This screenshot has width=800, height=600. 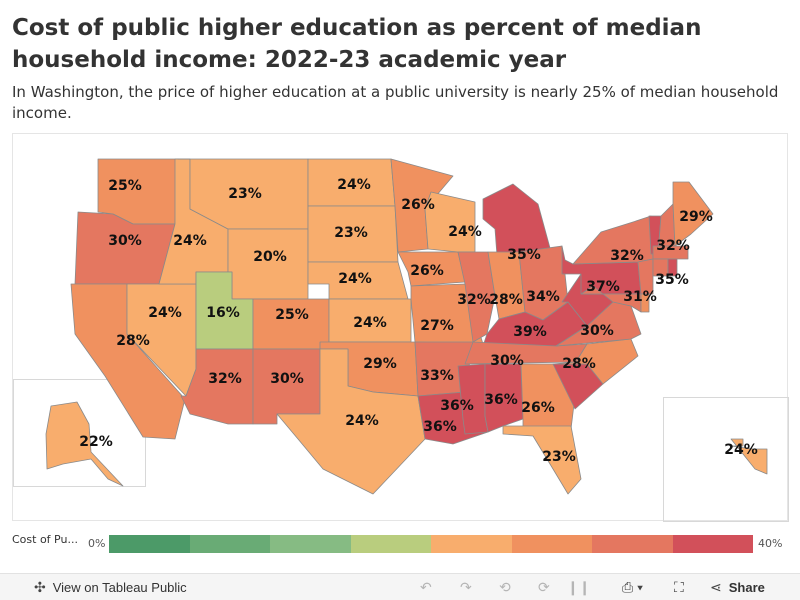 I want to click on download-icon: ⎙ ▾, so click(x=632, y=587).